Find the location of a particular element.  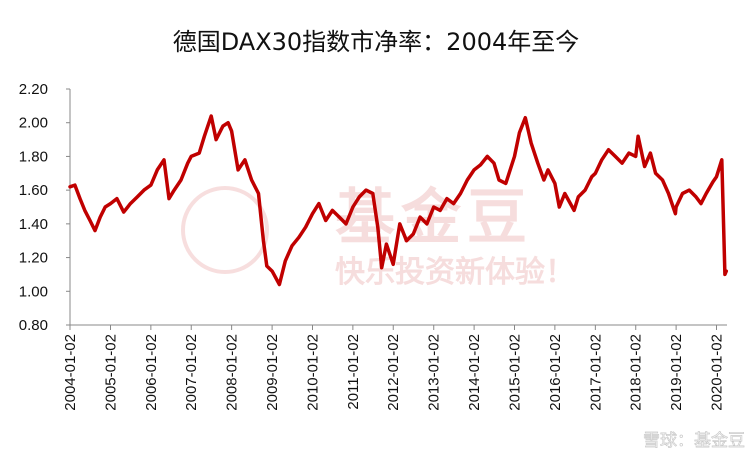

y-tick-label: 1.60 is located at coordinates (33, 190).